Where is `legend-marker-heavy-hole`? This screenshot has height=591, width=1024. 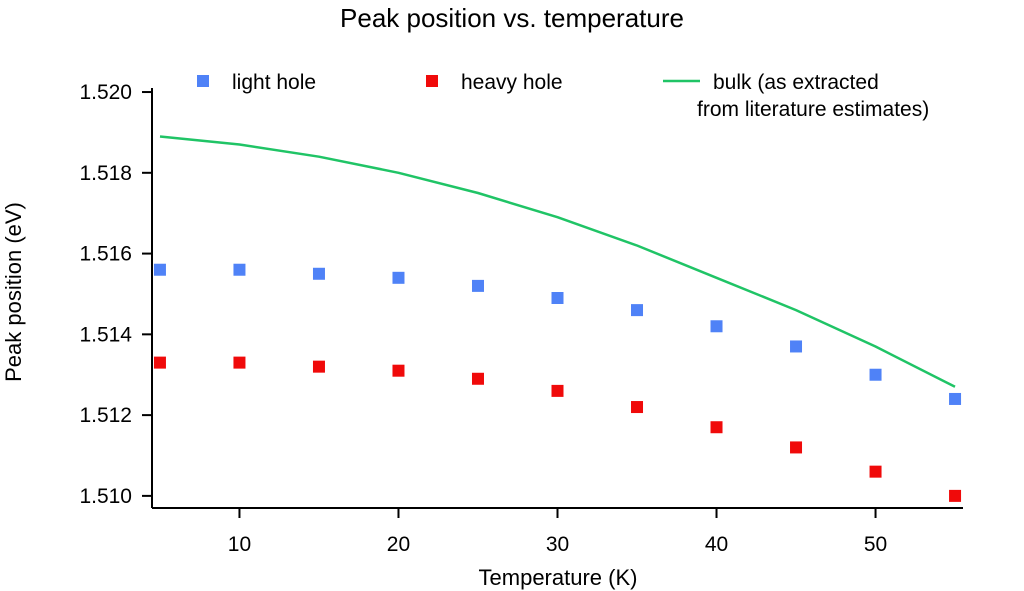 legend-marker-heavy-hole is located at coordinates (432, 81).